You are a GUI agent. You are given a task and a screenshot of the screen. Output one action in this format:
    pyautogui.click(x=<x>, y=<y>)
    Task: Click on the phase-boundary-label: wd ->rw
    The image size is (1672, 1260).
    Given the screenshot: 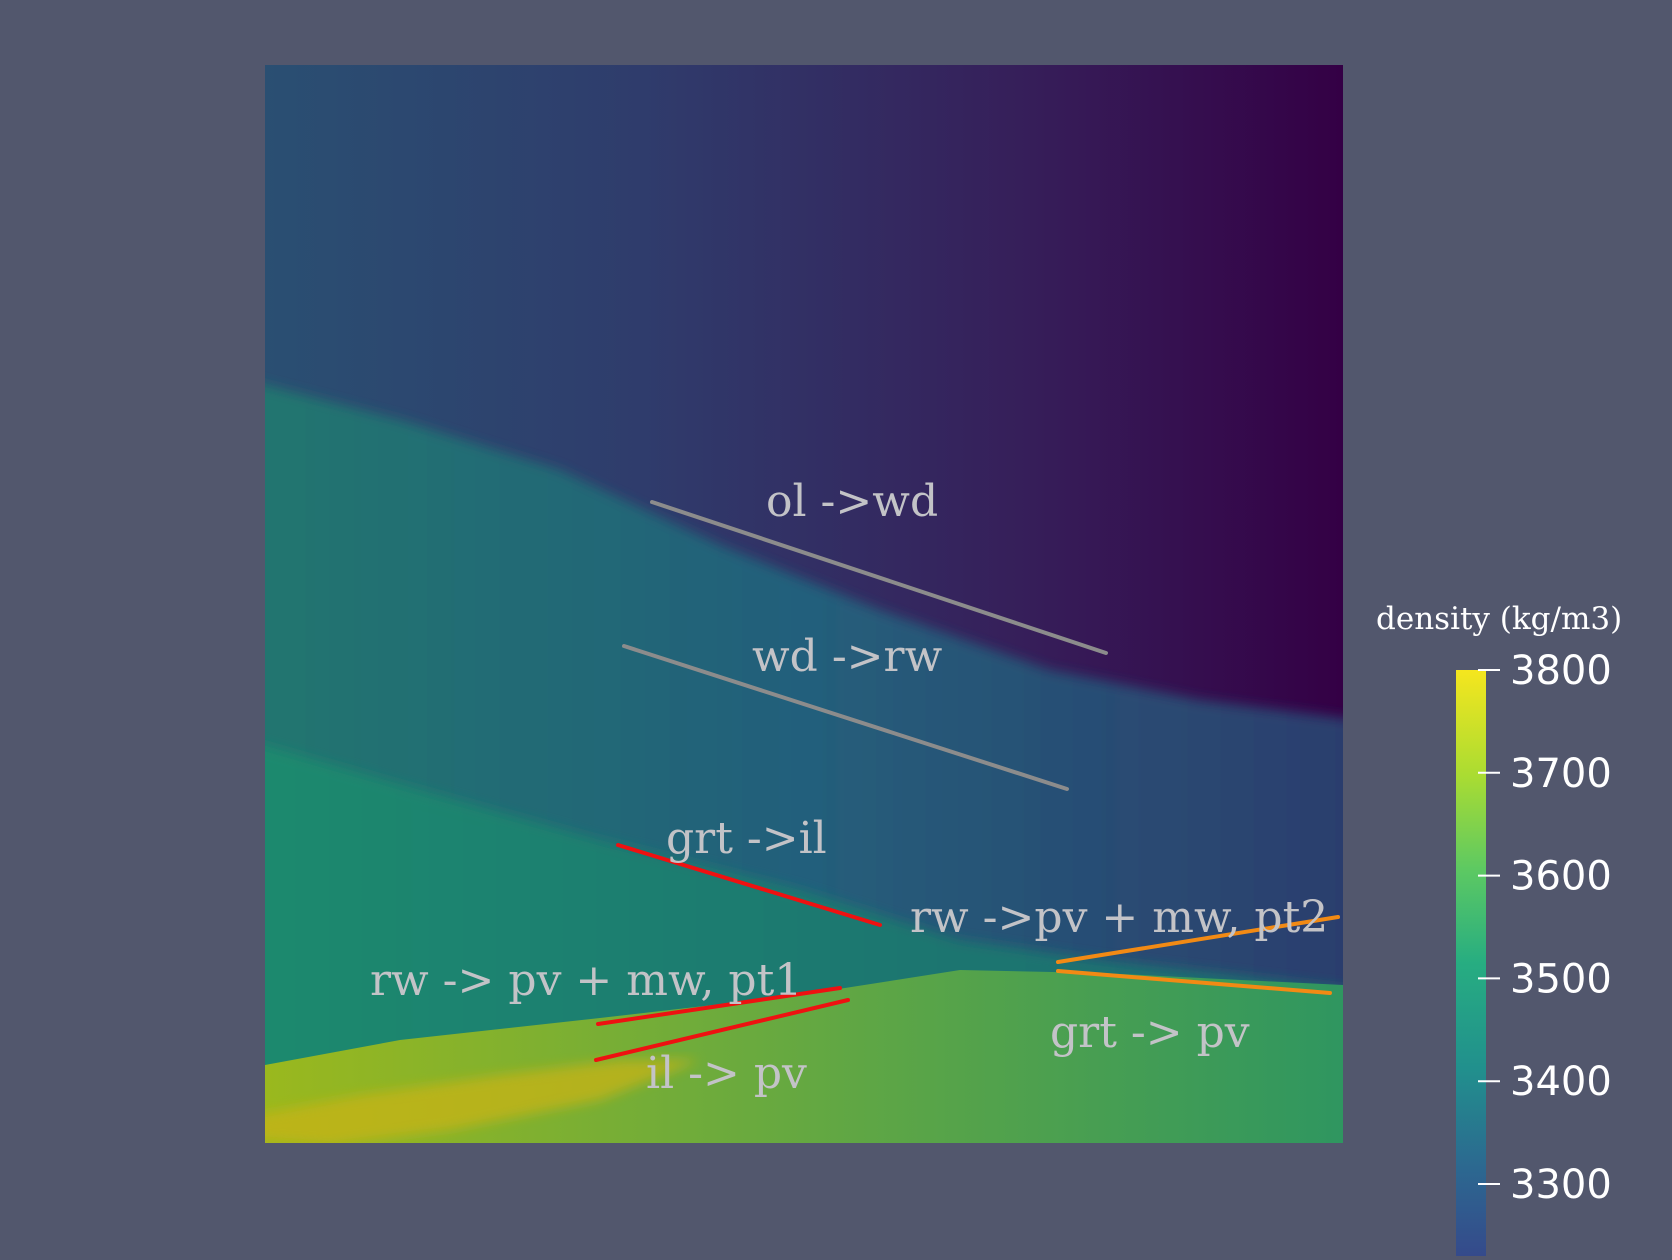 What is the action you would take?
    pyautogui.click(x=847, y=656)
    